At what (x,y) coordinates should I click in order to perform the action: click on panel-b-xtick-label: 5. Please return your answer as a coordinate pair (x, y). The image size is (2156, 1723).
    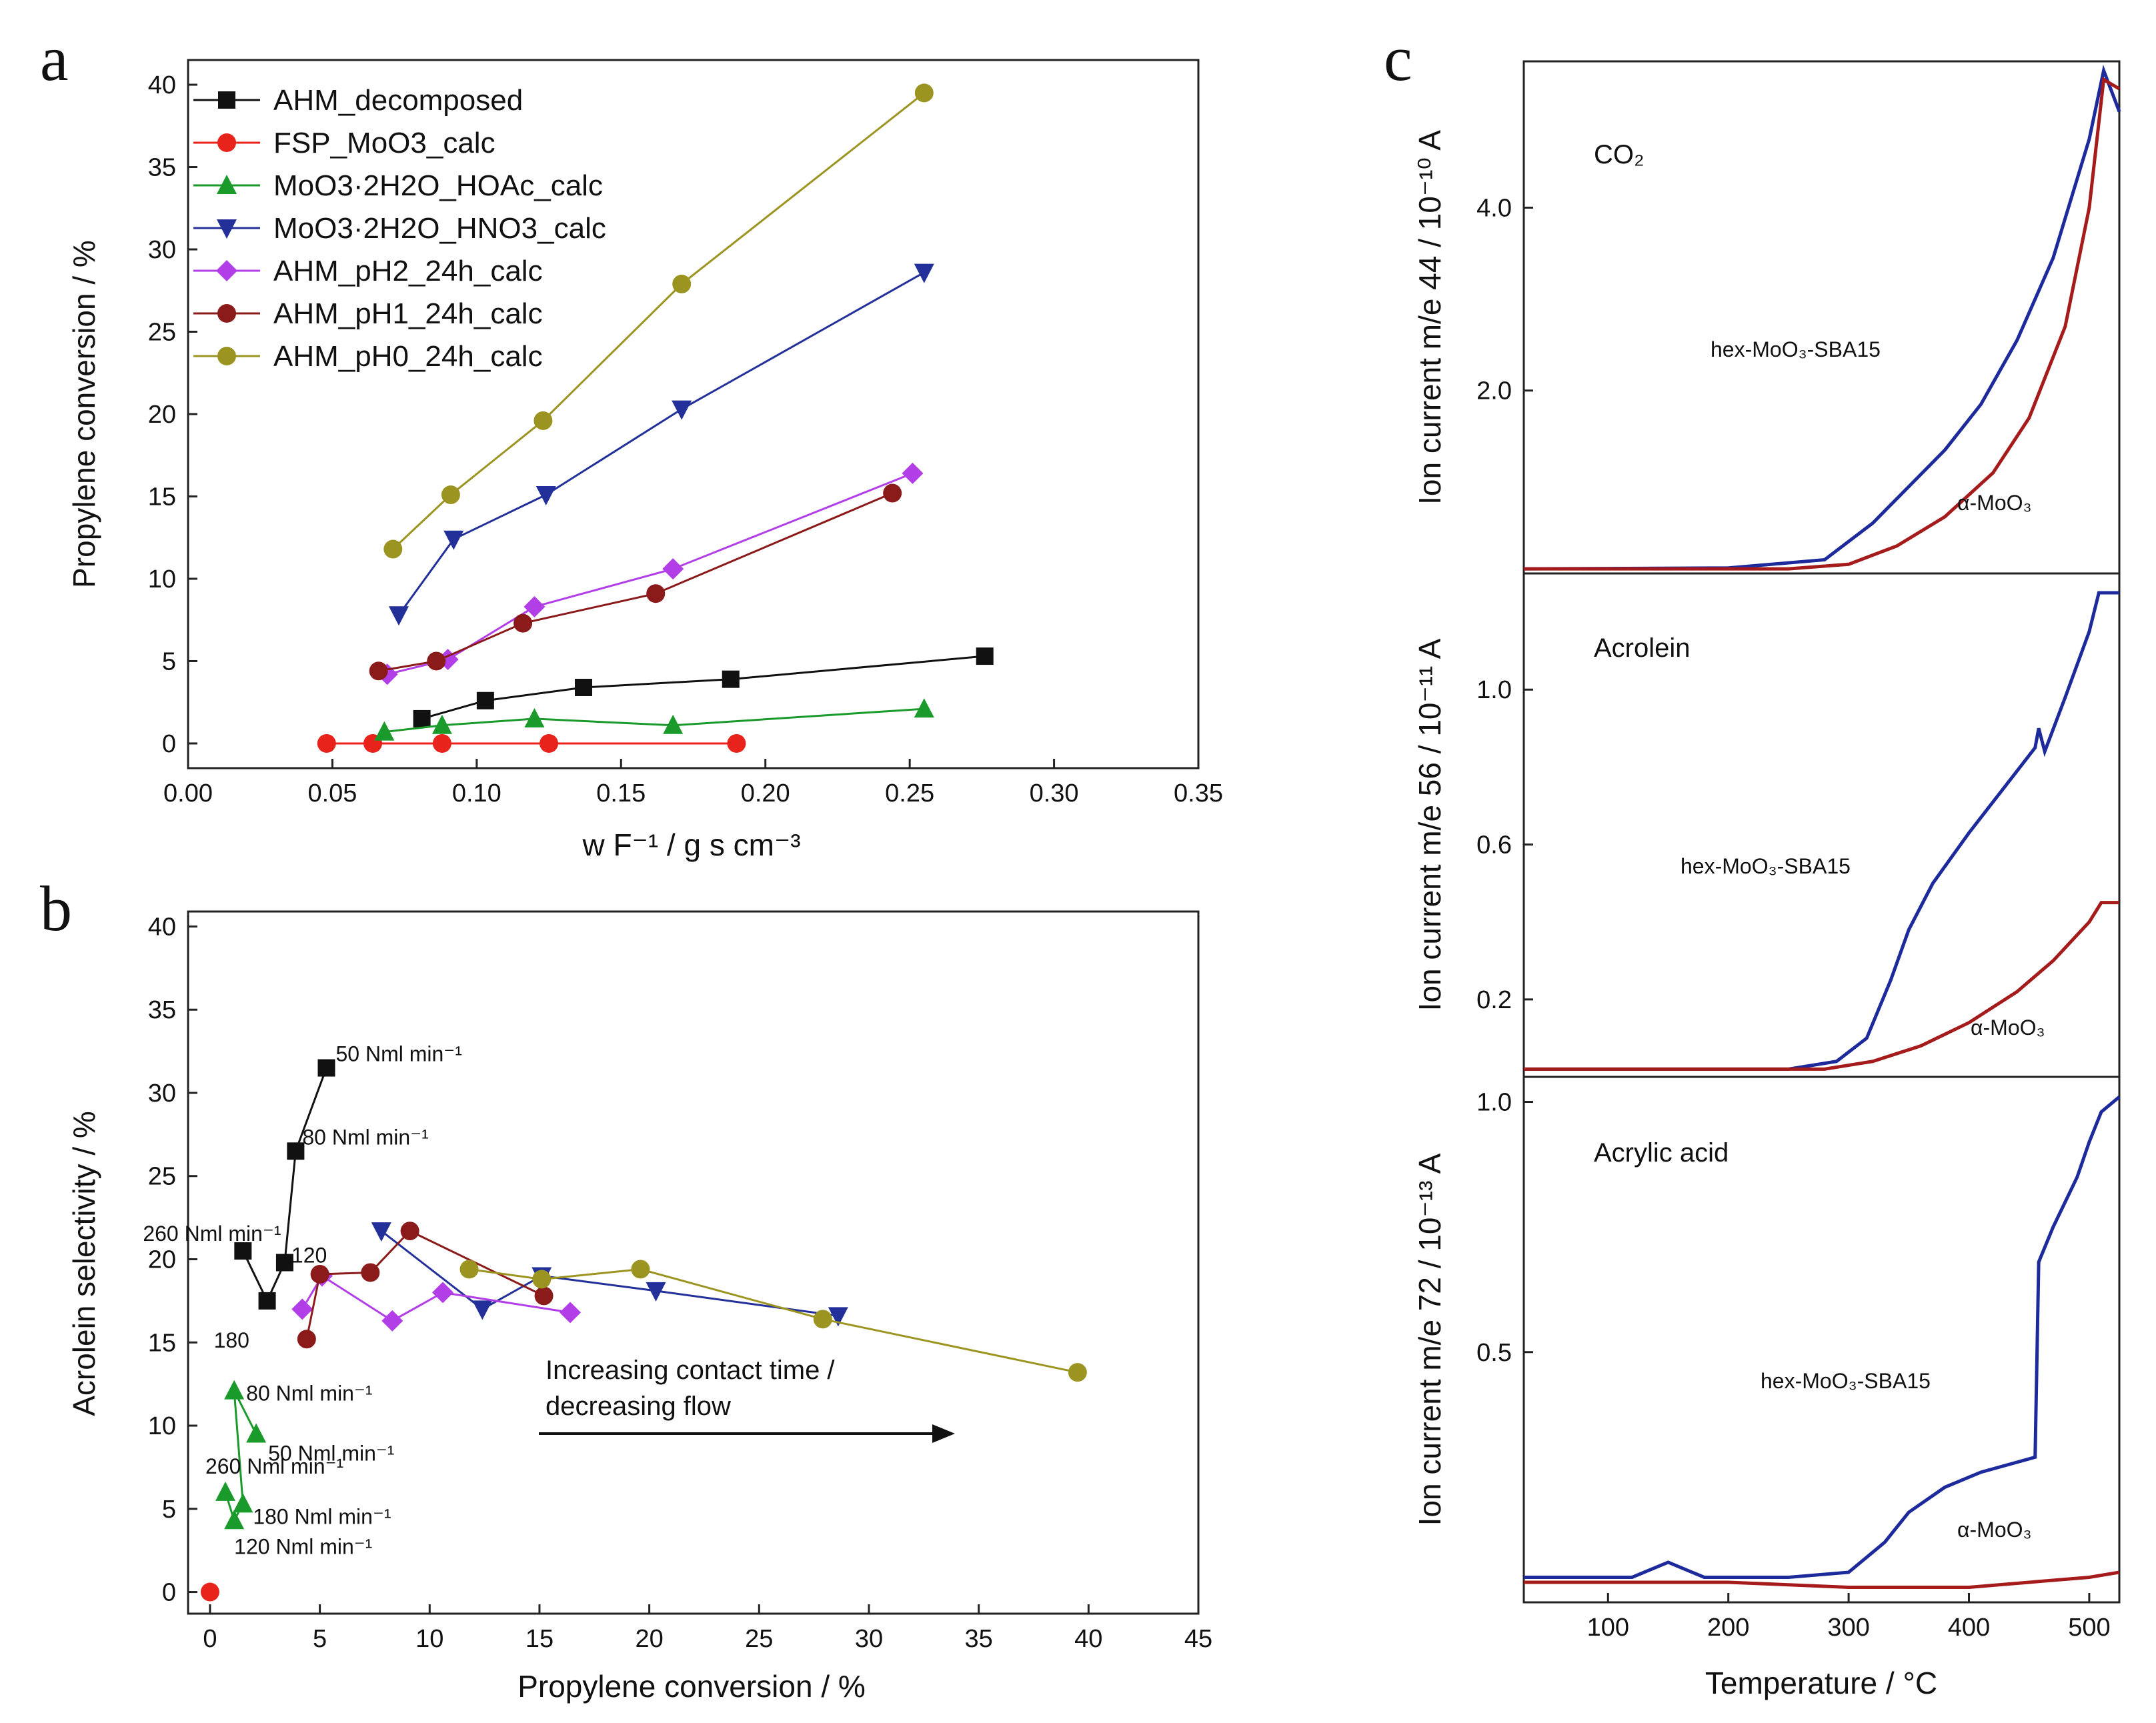
    Looking at the image, I should click on (320, 1639).